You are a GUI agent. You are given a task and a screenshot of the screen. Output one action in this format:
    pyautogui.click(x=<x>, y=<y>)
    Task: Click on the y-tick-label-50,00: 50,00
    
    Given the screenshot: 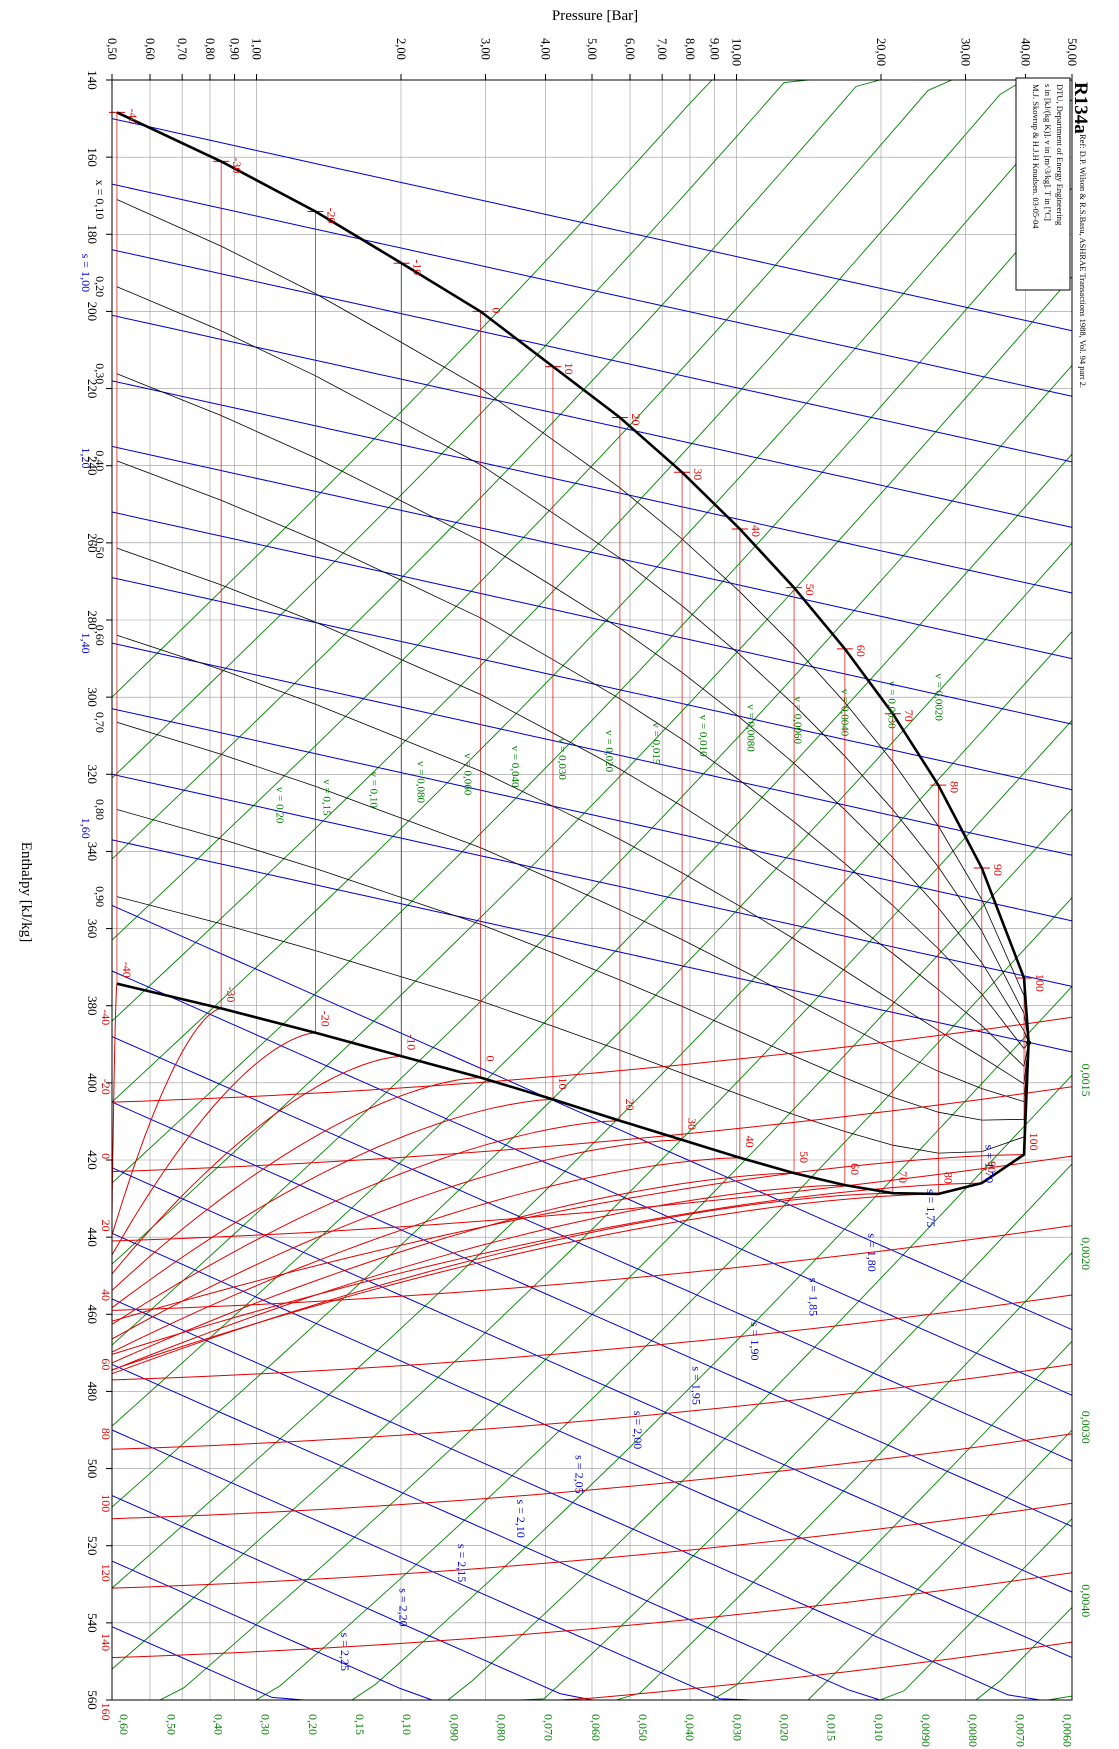 What is the action you would take?
    pyautogui.click(x=1072, y=52)
    